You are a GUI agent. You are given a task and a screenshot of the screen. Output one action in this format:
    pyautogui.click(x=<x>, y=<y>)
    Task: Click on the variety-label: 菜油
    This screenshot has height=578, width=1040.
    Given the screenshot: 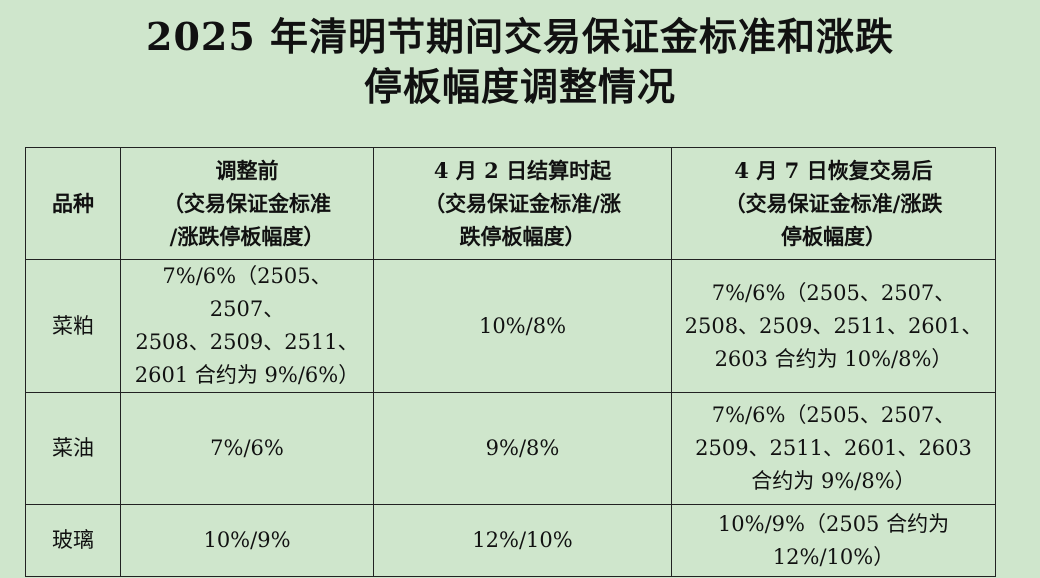 What is the action you would take?
    pyautogui.click(x=73, y=448)
    